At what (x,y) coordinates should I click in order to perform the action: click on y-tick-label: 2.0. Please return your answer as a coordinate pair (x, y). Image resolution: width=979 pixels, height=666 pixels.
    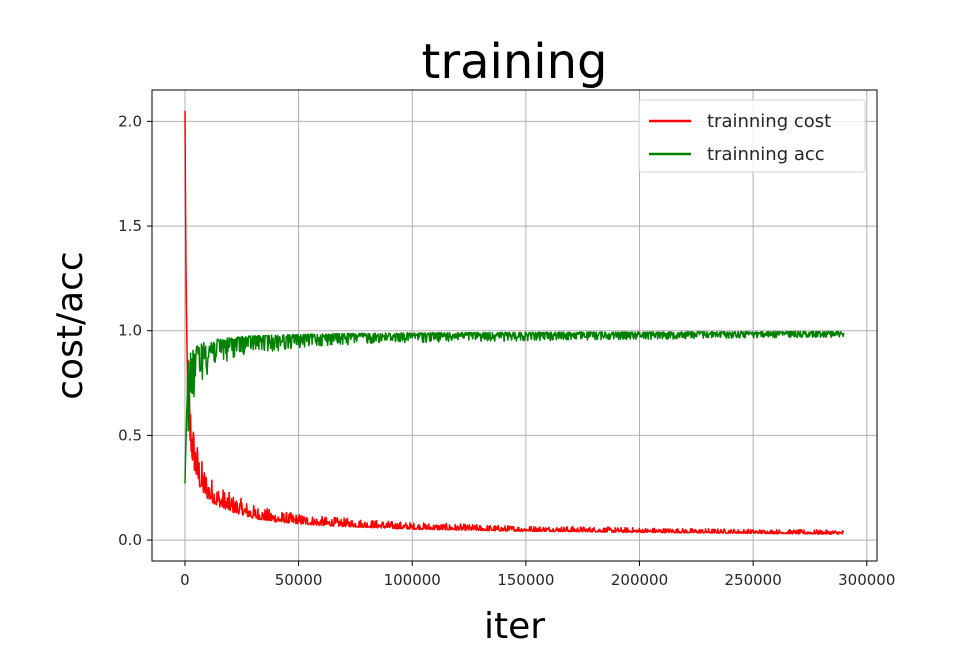
    Looking at the image, I should click on (130, 121).